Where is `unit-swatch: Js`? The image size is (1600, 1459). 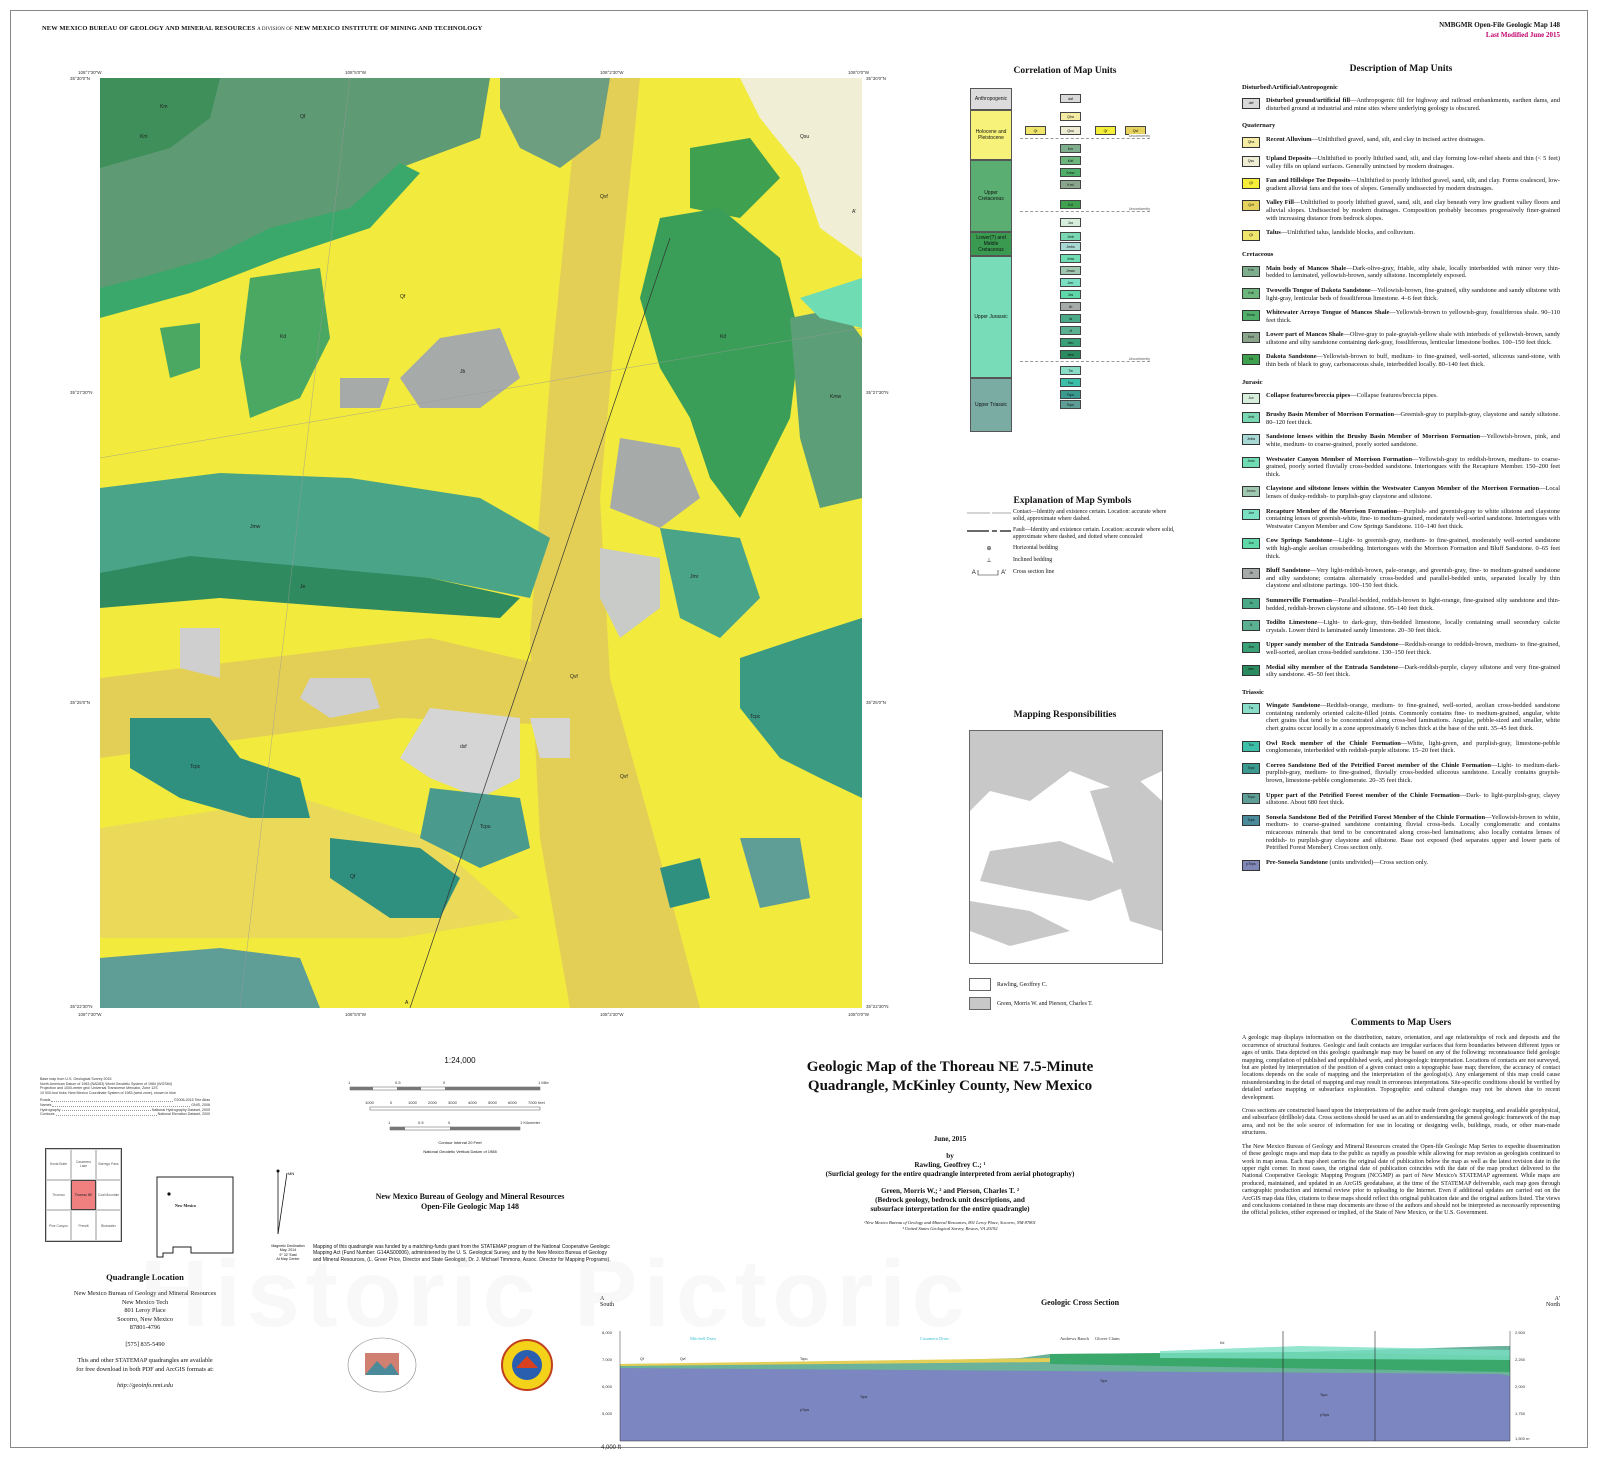
unit-swatch: Js is located at coordinates (1251, 603).